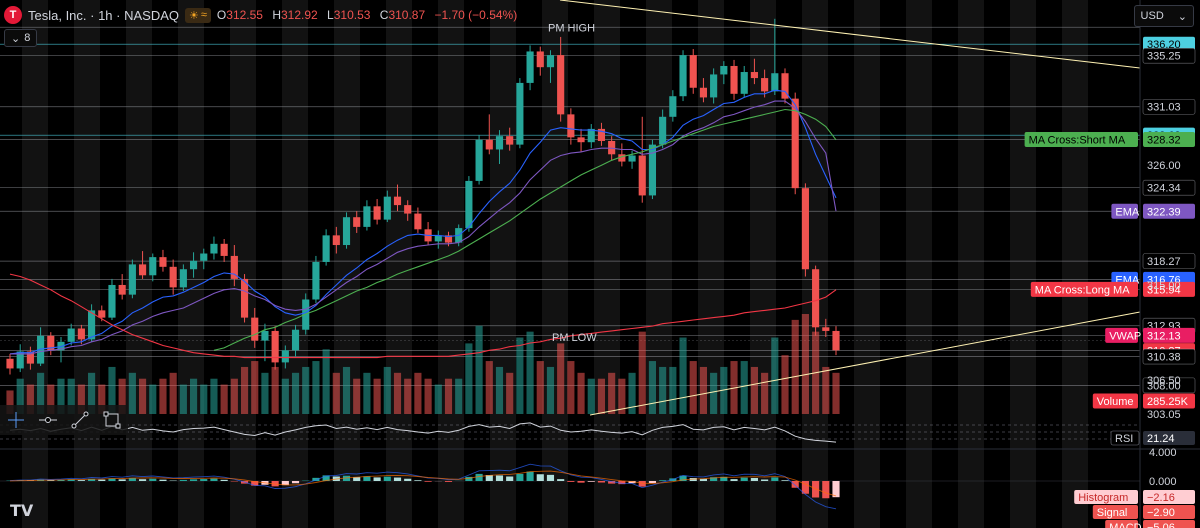 The height and width of the screenshot is (528, 1200). What do you see at coordinates (1164, 386) in the screenshot?
I see `axis-label-text: 308.00` at bounding box center [1164, 386].